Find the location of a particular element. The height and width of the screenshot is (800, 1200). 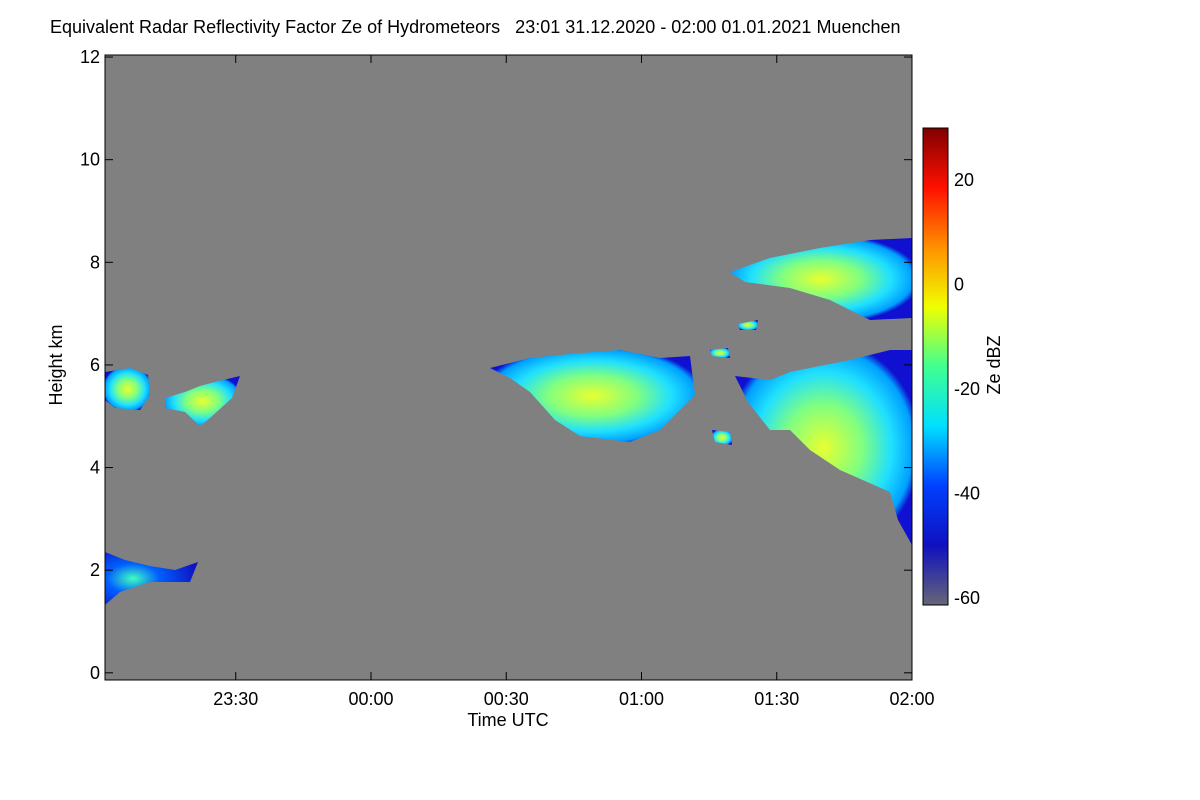

x-axis-label: Time UTC is located at coordinates (507, 720).